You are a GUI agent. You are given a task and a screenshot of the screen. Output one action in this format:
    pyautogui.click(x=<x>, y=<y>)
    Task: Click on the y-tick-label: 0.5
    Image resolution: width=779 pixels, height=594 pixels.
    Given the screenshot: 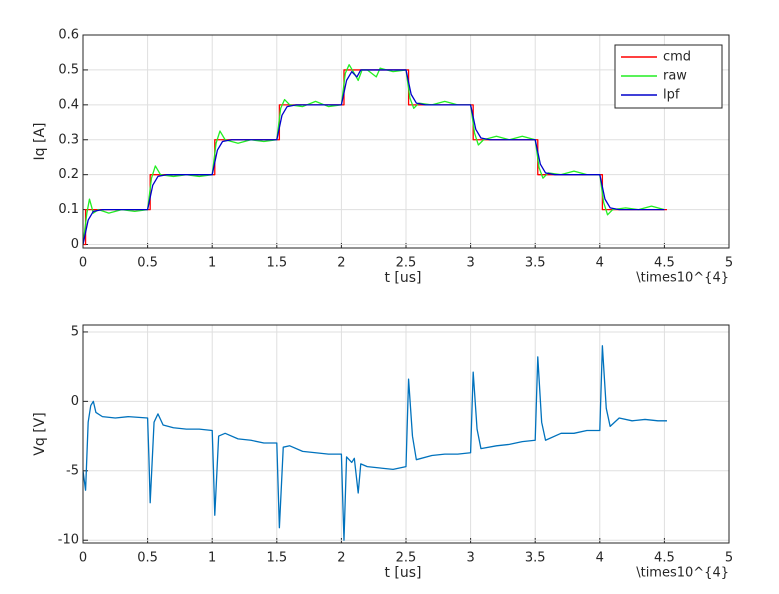 What is the action you would take?
    pyautogui.click(x=68, y=69)
    